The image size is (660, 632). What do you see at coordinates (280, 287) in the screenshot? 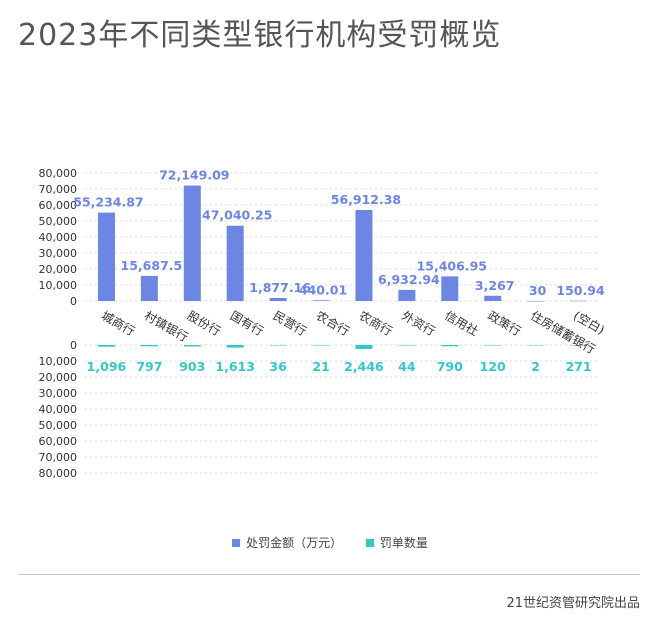
I see `amount-data-label: 1,877.16` at bounding box center [280, 287].